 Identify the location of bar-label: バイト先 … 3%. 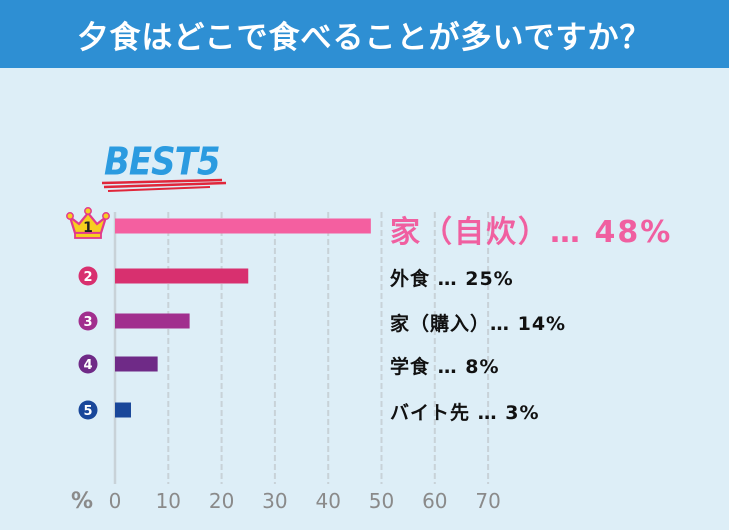
(465, 413).